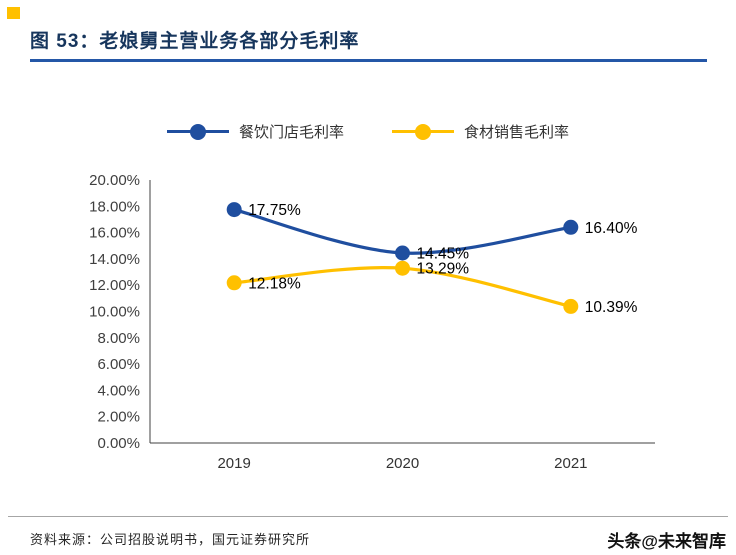 Image resolution: width=736 pixels, height=555 pixels. What do you see at coordinates (666, 541) in the screenshot?
I see `watermark: 头条@未来智库` at bounding box center [666, 541].